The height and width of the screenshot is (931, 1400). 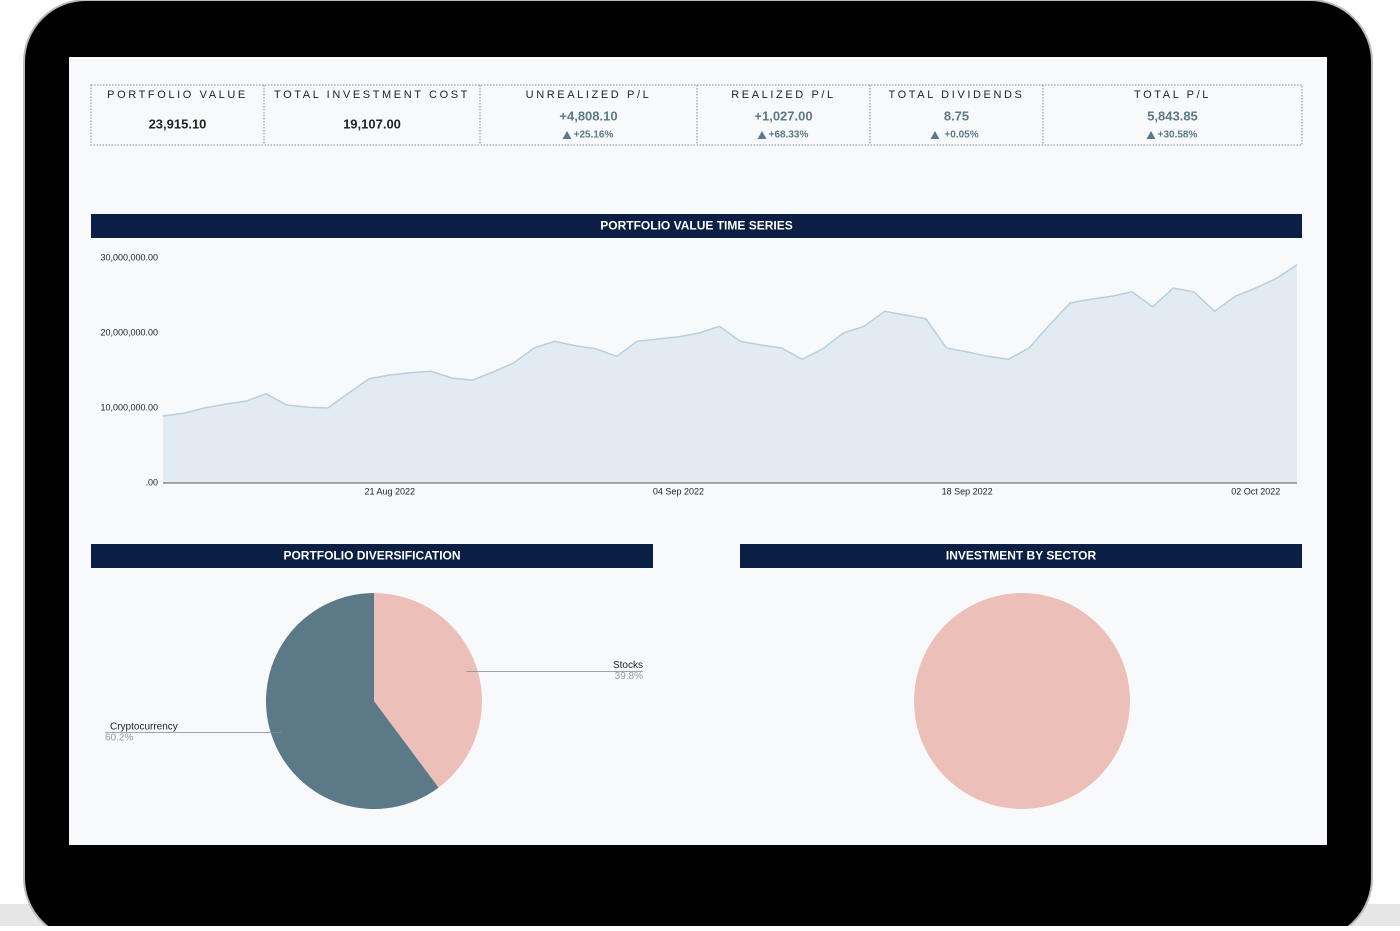 I want to click on slice-label: Cryptocurrency, so click(x=144, y=726).